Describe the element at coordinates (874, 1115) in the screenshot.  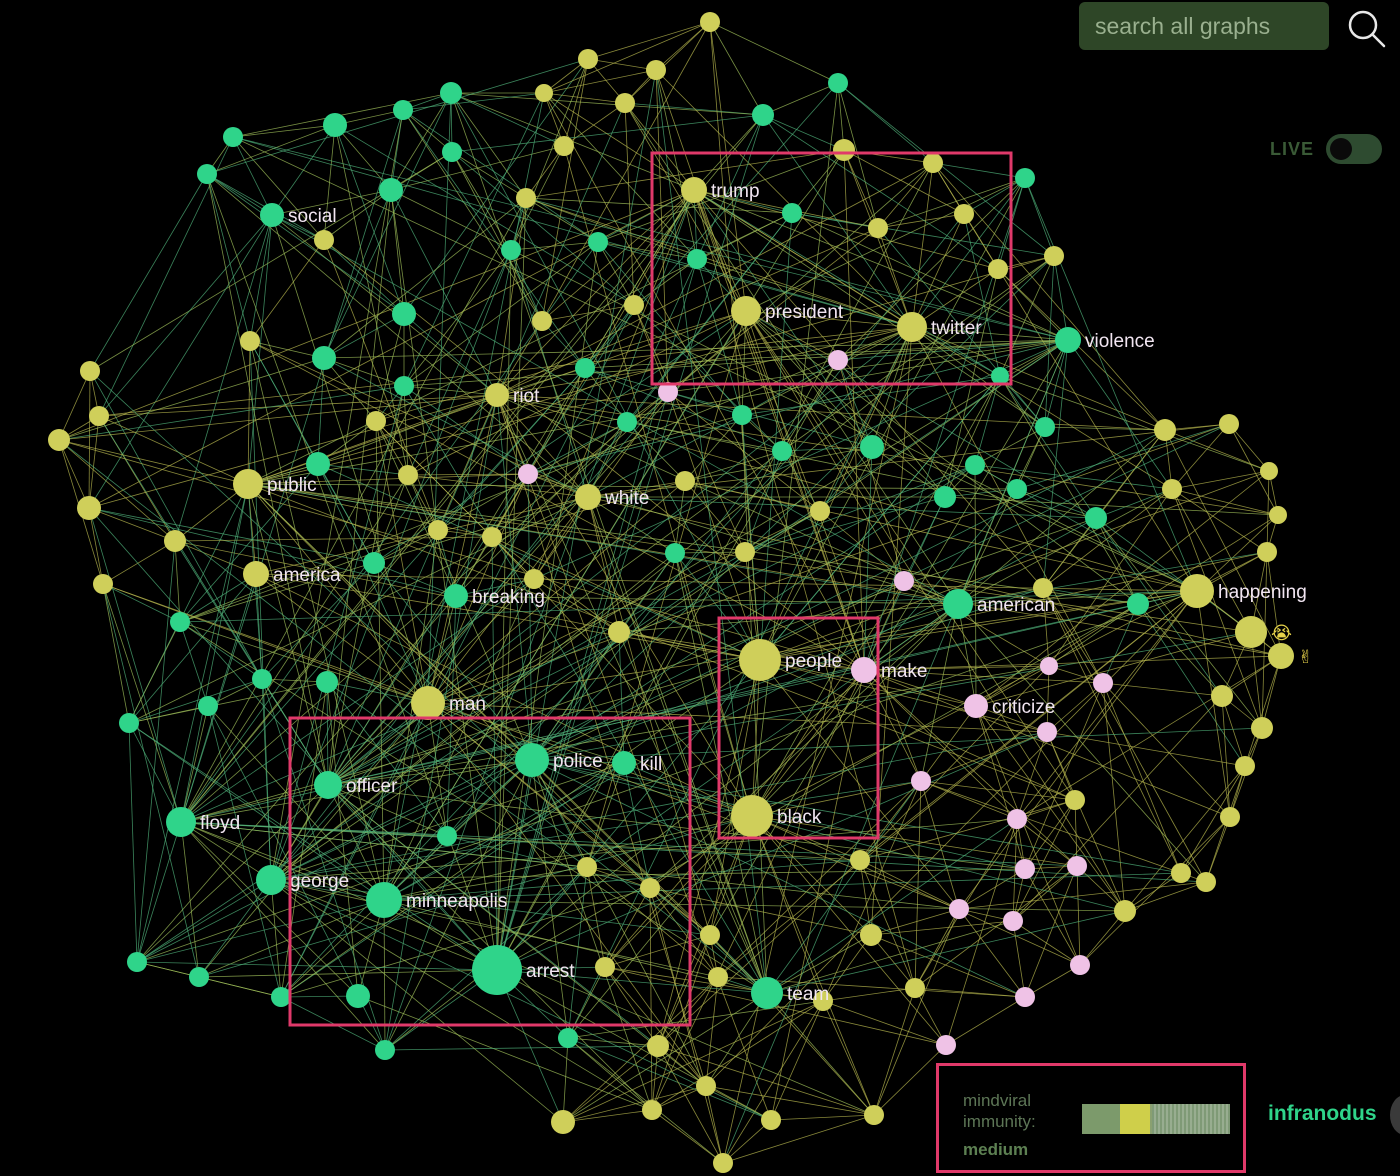
I see `node-a115` at that location.